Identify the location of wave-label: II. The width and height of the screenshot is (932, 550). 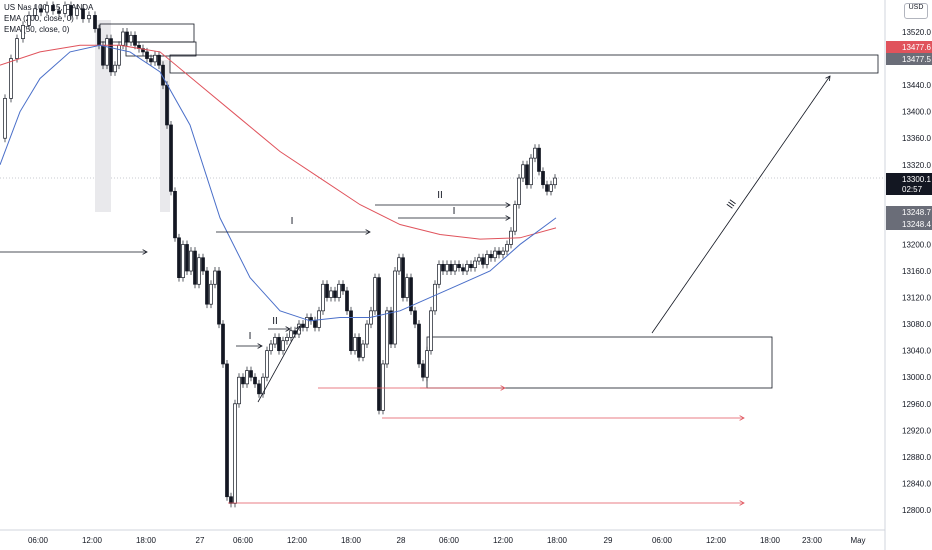
(275, 321).